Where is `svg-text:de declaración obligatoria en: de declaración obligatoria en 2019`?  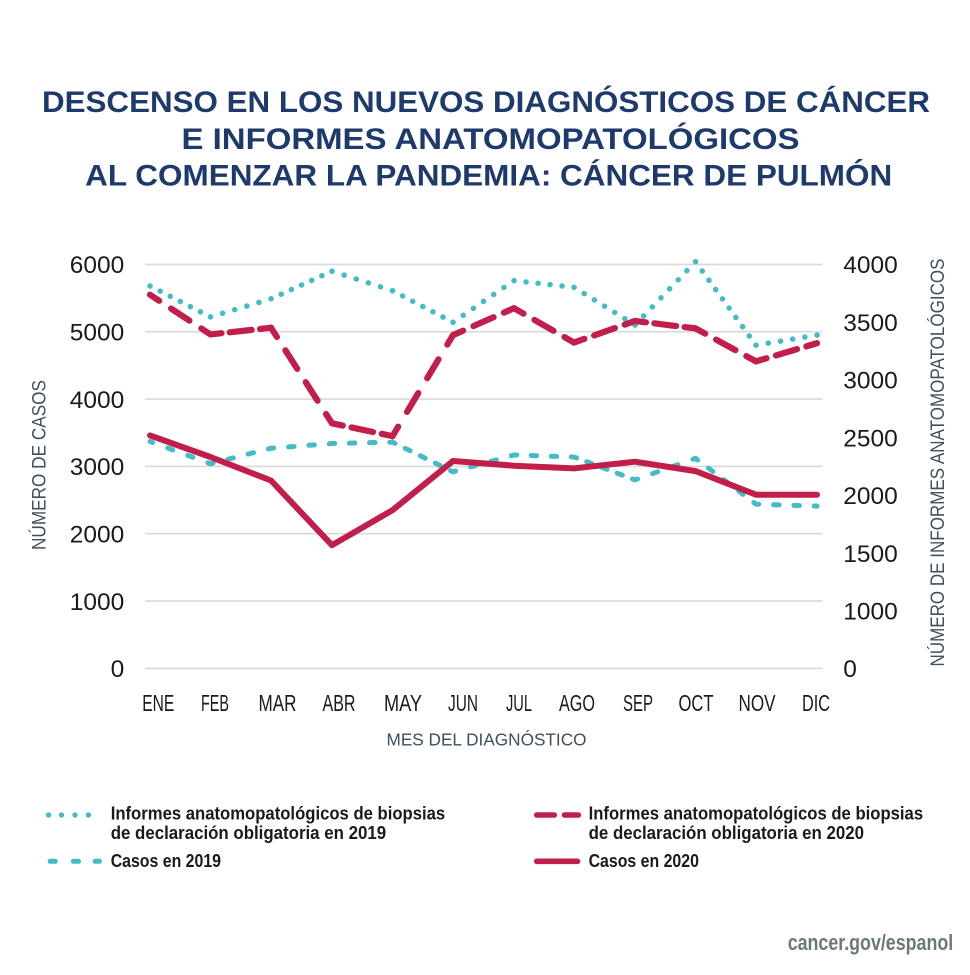
svg-text:de declaración obligatoria en: de declaración obligatoria en 2019 is located at coordinates (248, 833).